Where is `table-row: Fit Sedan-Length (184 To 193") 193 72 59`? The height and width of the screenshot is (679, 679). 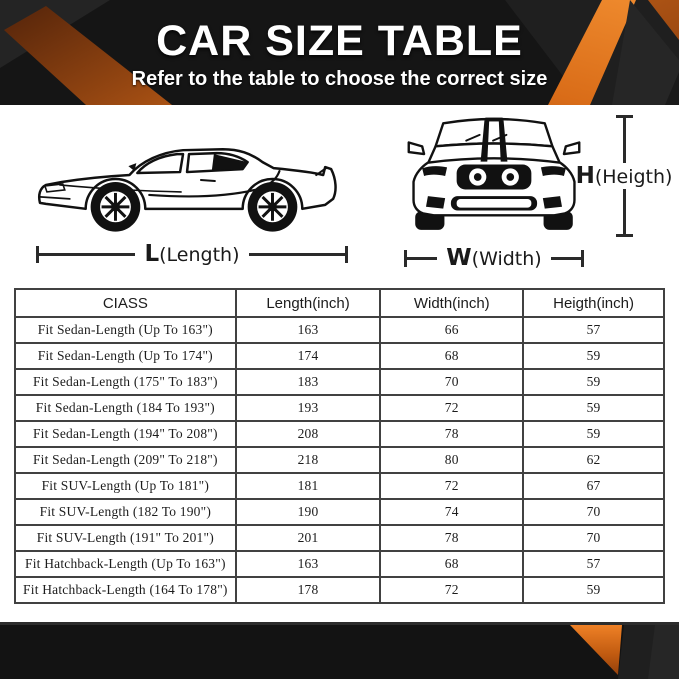
table-row: Fit Sedan-Length (184 To 193") 193 72 59 is located at coordinates (339, 408).